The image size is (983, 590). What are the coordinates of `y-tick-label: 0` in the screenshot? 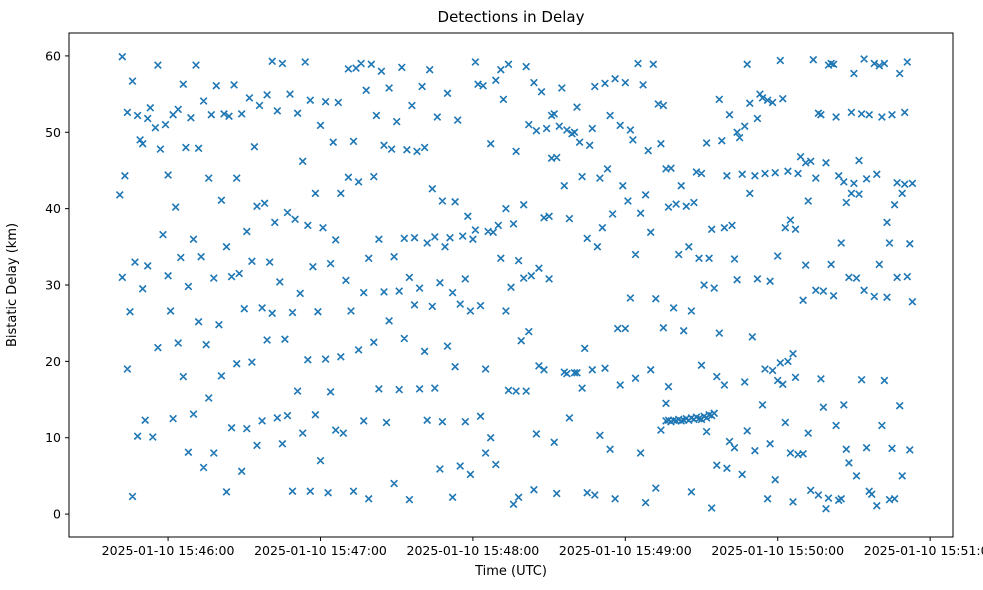 It's located at (57, 514).